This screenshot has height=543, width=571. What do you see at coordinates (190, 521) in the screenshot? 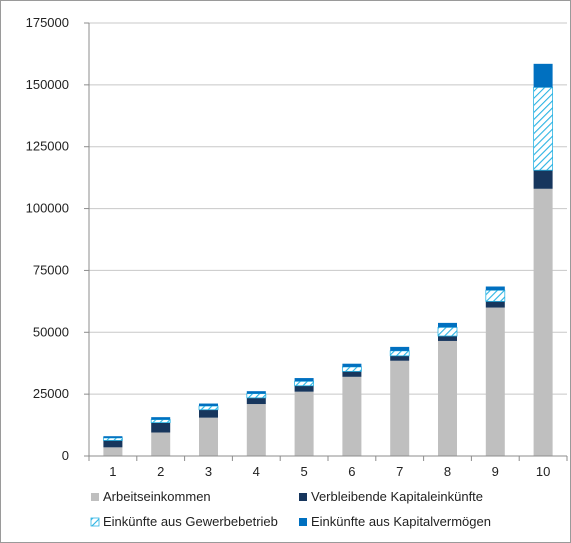
I see `legend-label-gewerbe: Einkünfte aus Gewerbebetrieb` at bounding box center [190, 521].